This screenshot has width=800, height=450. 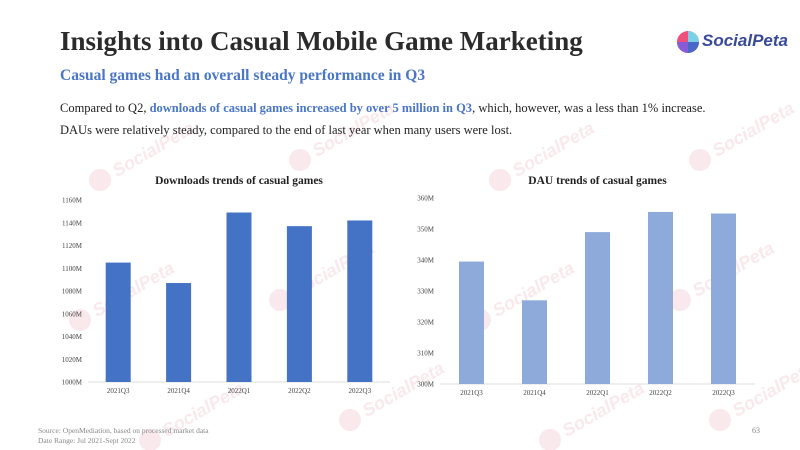 What do you see at coordinates (72, 292) in the screenshot?
I see `y-tick-label: 1080M` at bounding box center [72, 292].